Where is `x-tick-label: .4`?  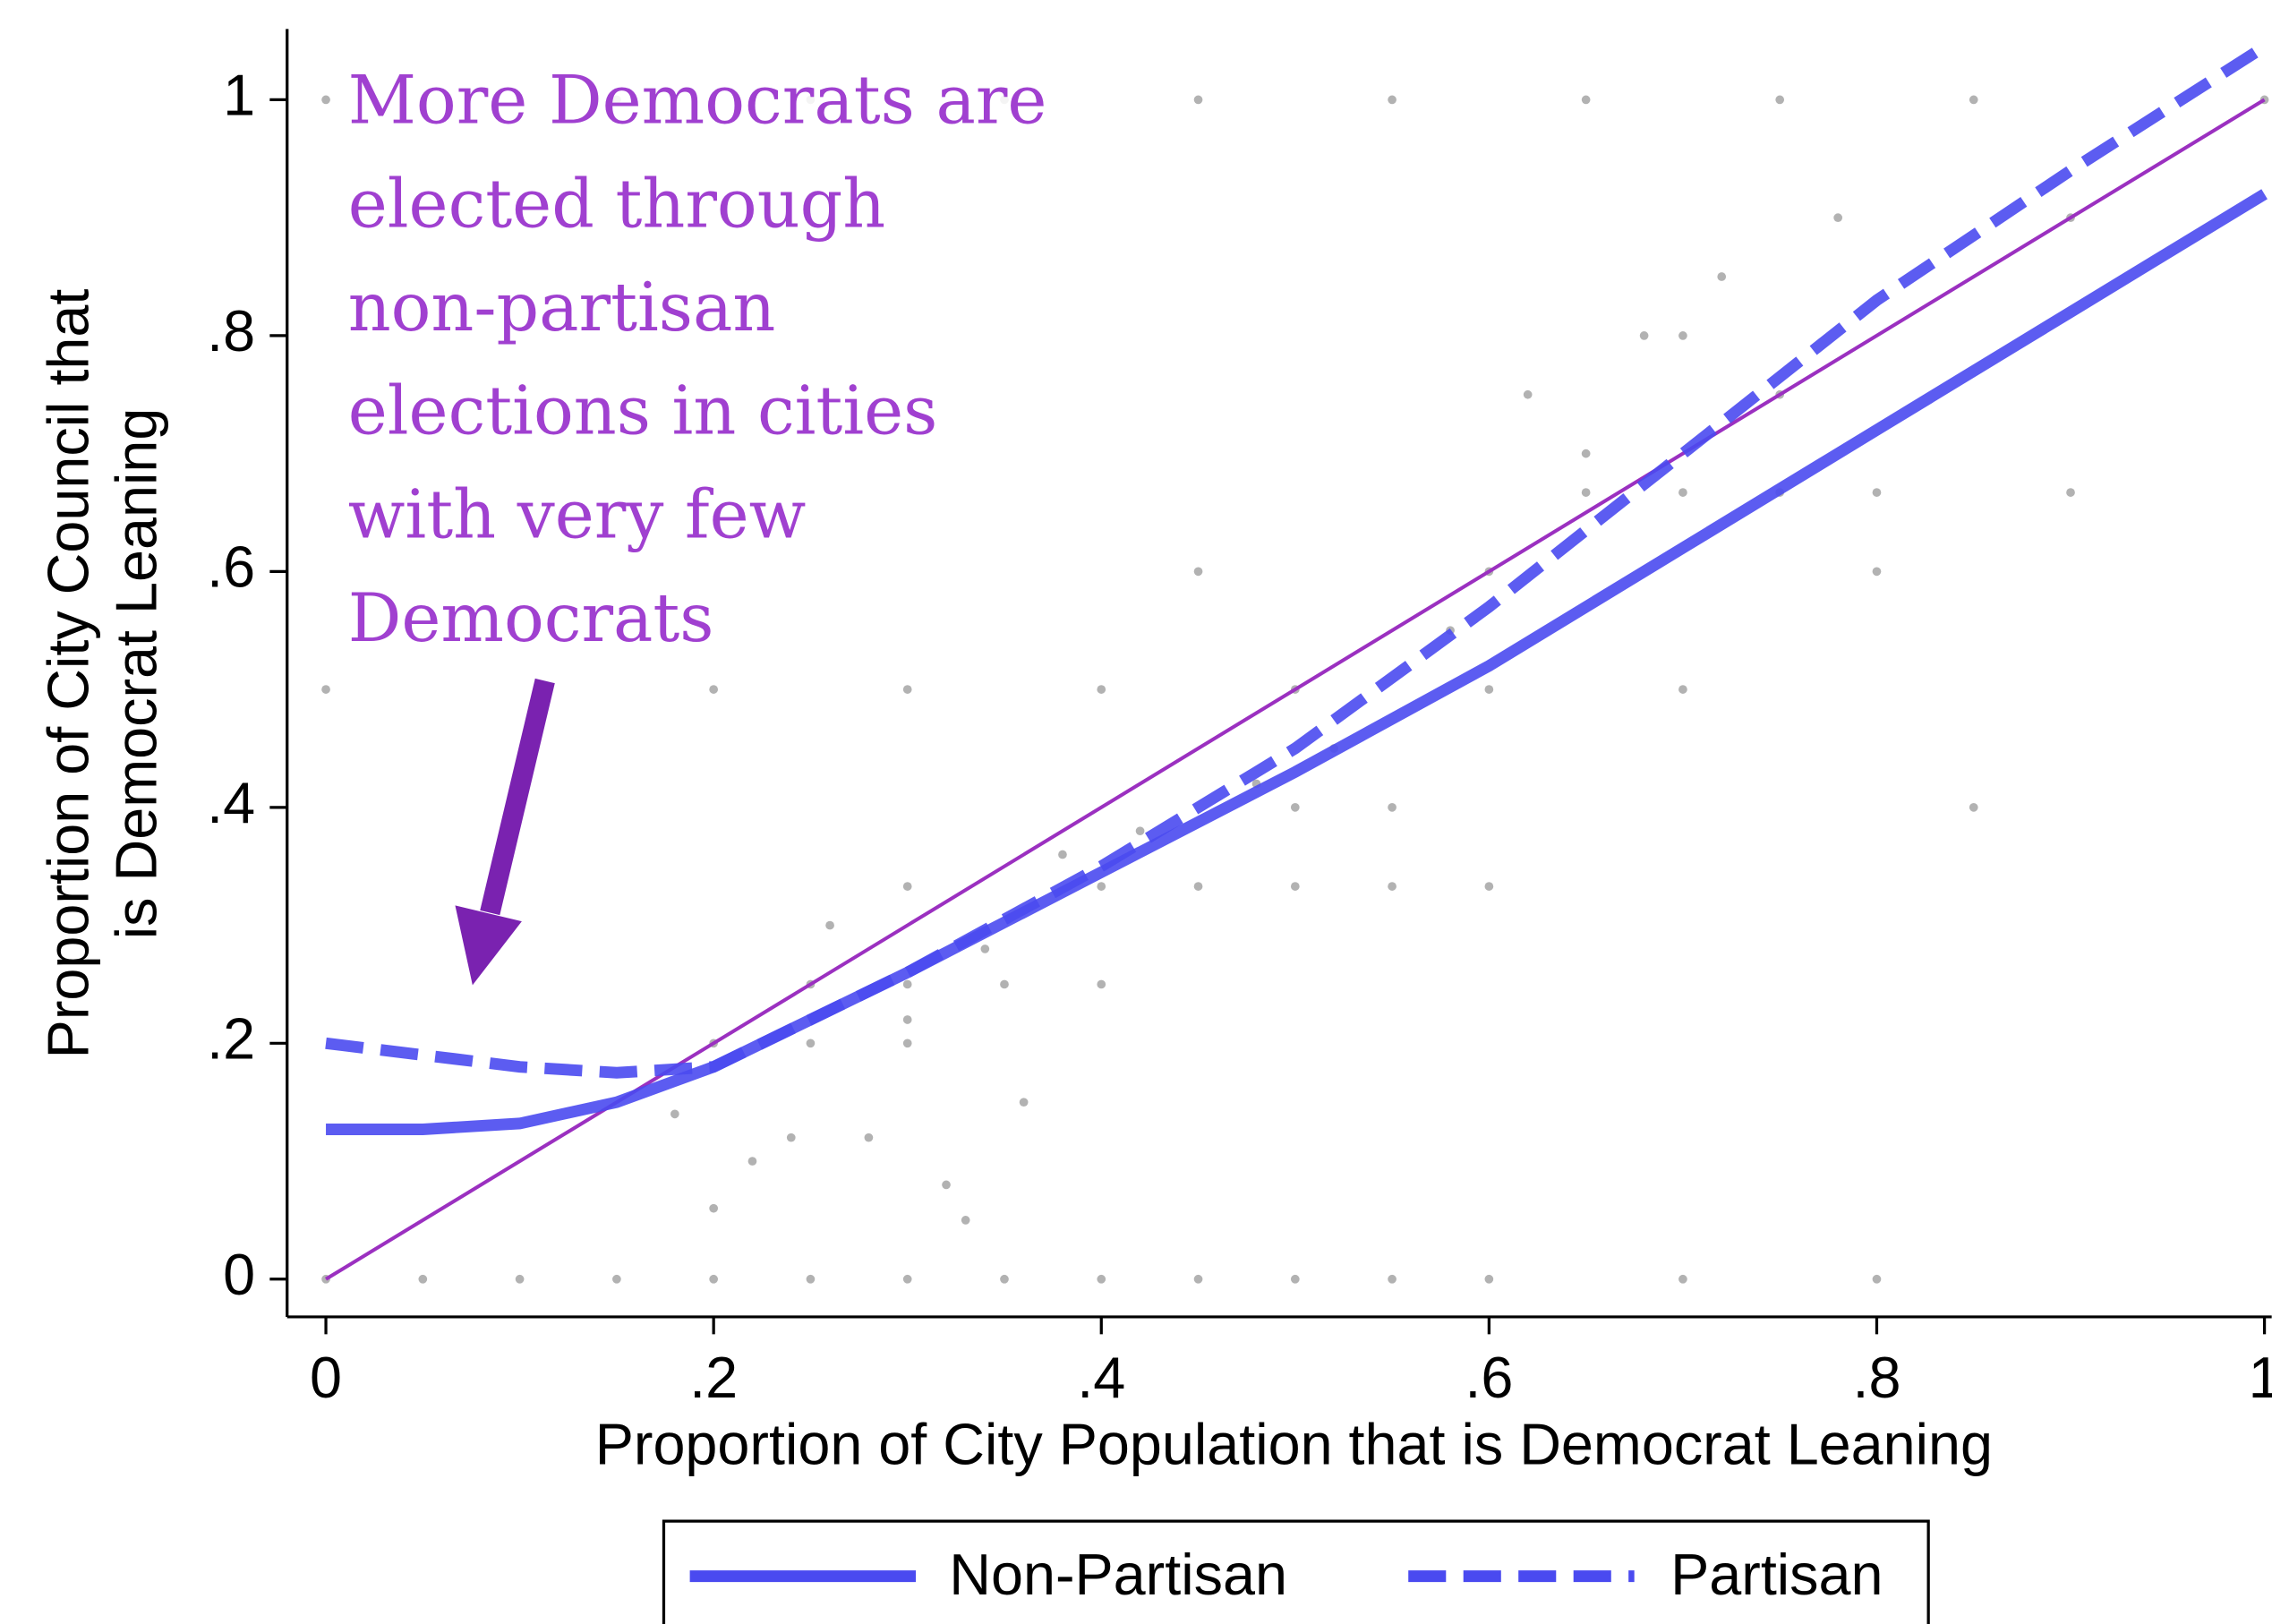
x-tick-label: .4 is located at coordinates (1101, 1377).